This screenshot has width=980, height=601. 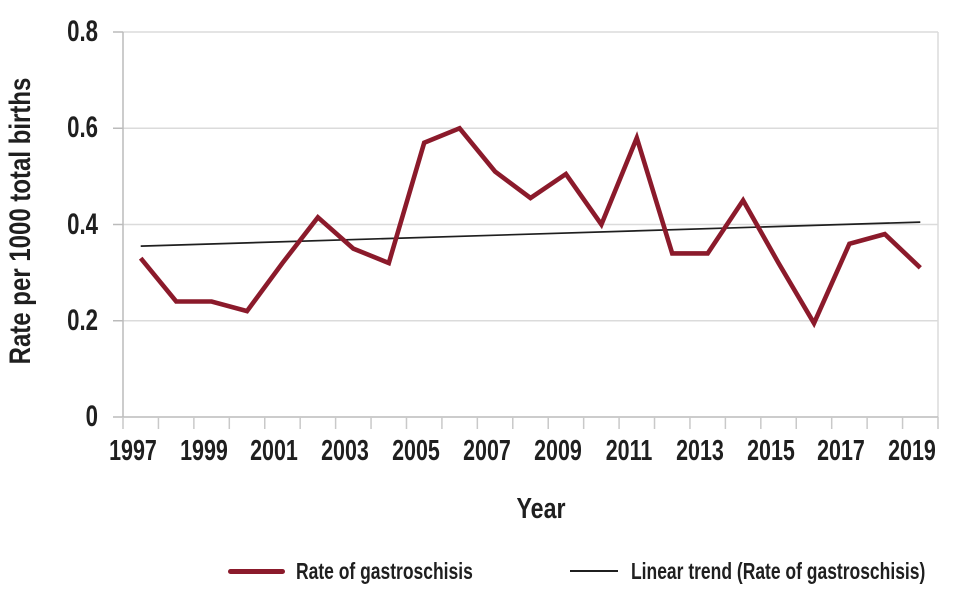 What do you see at coordinates (20, 221) in the screenshot?
I see `y-axis-title: Rate per 1000 total births` at bounding box center [20, 221].